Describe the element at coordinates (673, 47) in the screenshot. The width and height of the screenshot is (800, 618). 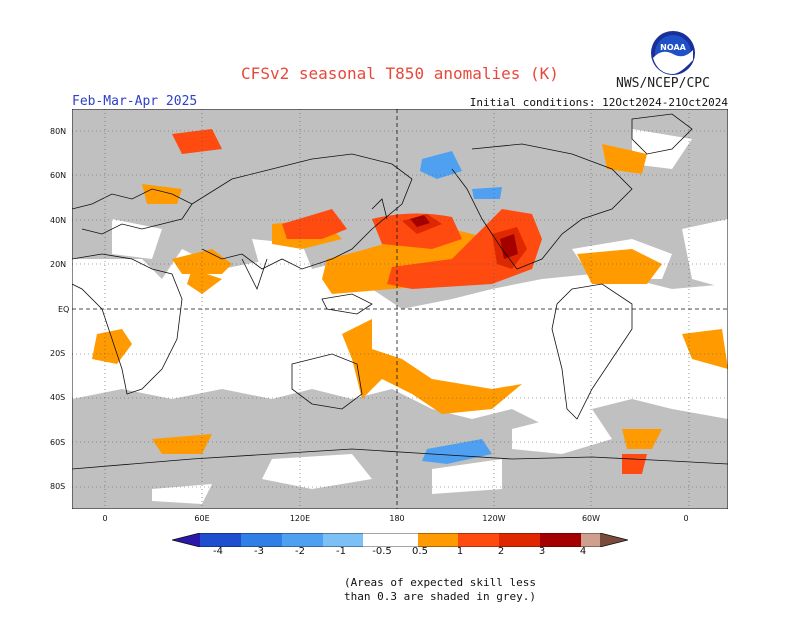
I see `svg-text: NOAA` at that location.